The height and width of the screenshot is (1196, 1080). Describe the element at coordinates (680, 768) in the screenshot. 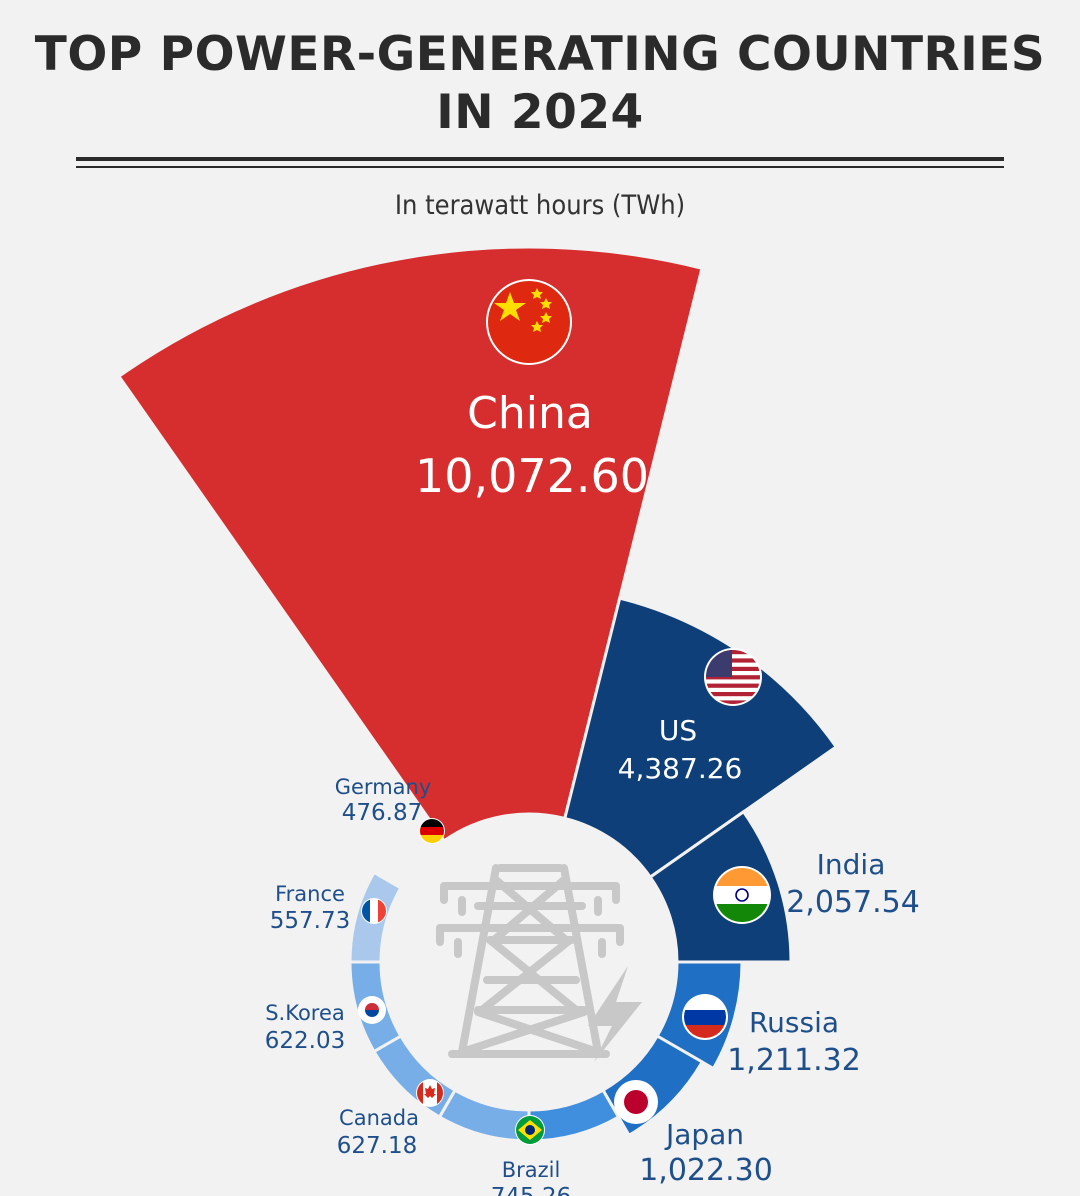

I see `label-us-value: 4,387.26` at that location.